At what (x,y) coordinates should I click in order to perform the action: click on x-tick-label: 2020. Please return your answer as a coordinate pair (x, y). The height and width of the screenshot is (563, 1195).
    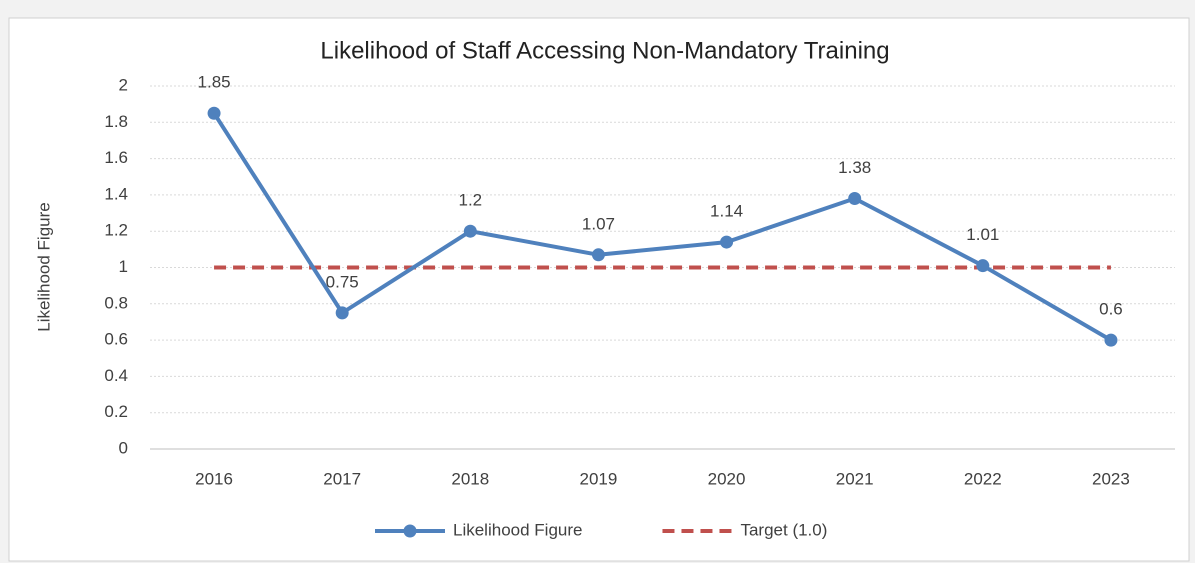
    Looking at the image, I should click on (727, 478).